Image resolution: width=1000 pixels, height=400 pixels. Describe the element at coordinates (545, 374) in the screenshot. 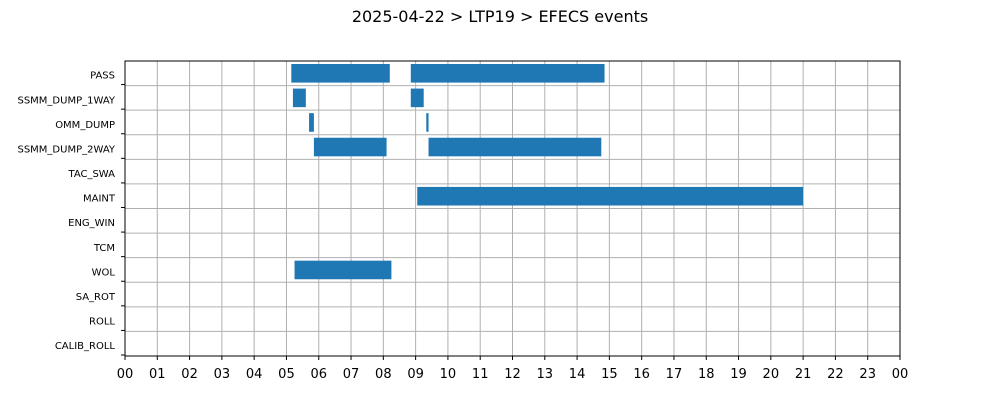

I see `x-tick-label: 13` at that location.